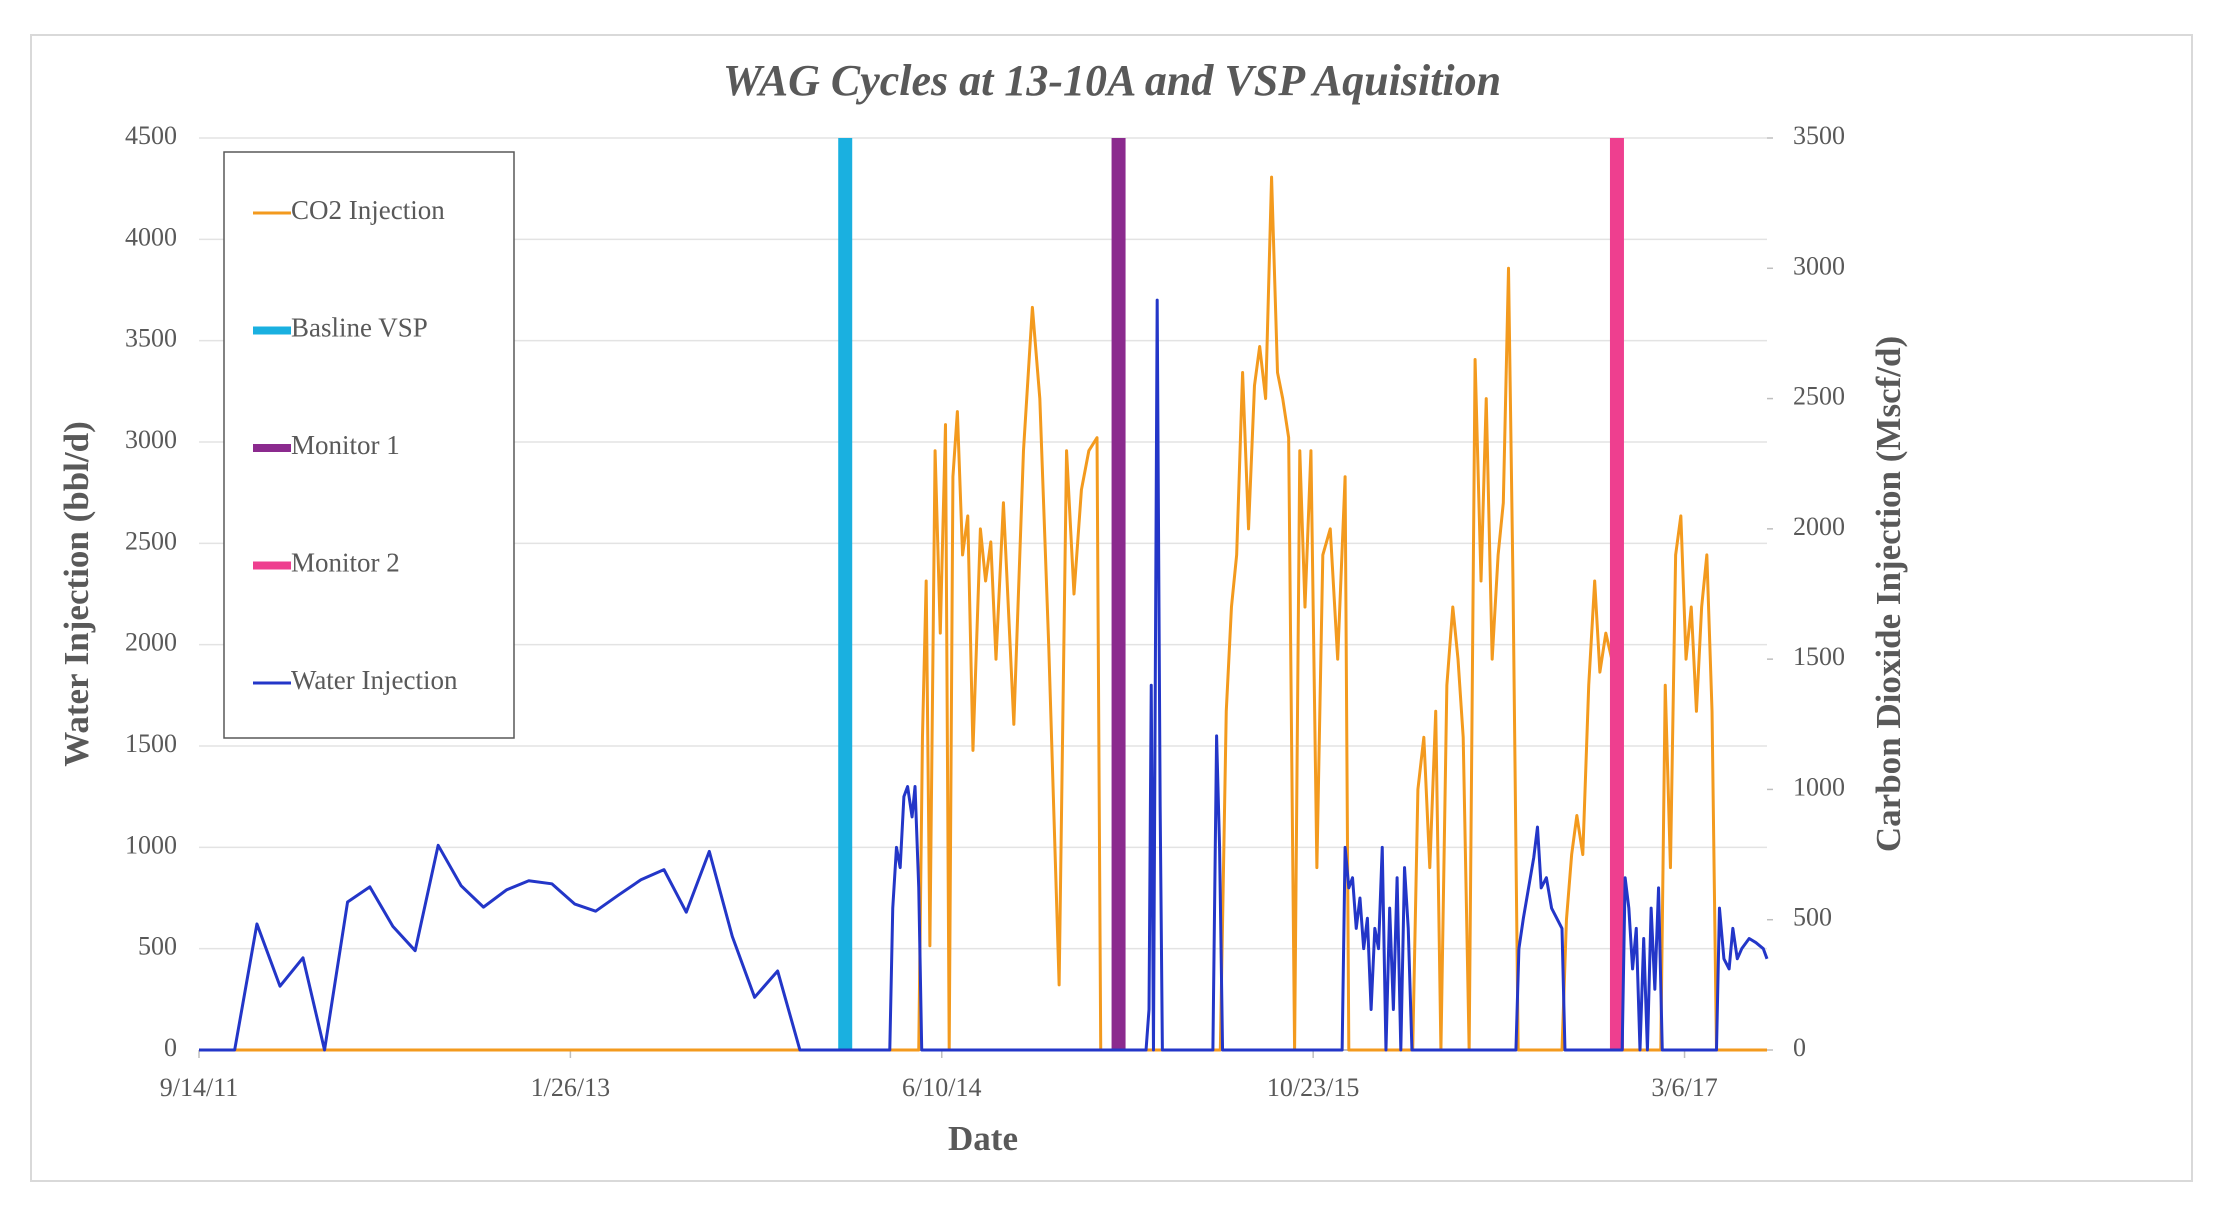 This screenshot has height=1215, width=2225. Describe the element at coordinates (345, 563) in the screenshot. I see `legend-label: Monitor 2` at that location.